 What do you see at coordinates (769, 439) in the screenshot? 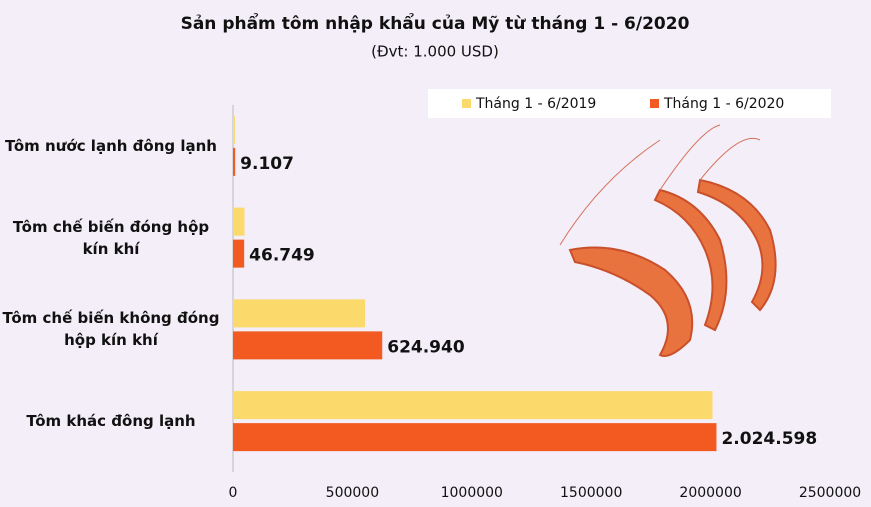
I see `value-label: 2.024.598` at bounding box center [769, 439].